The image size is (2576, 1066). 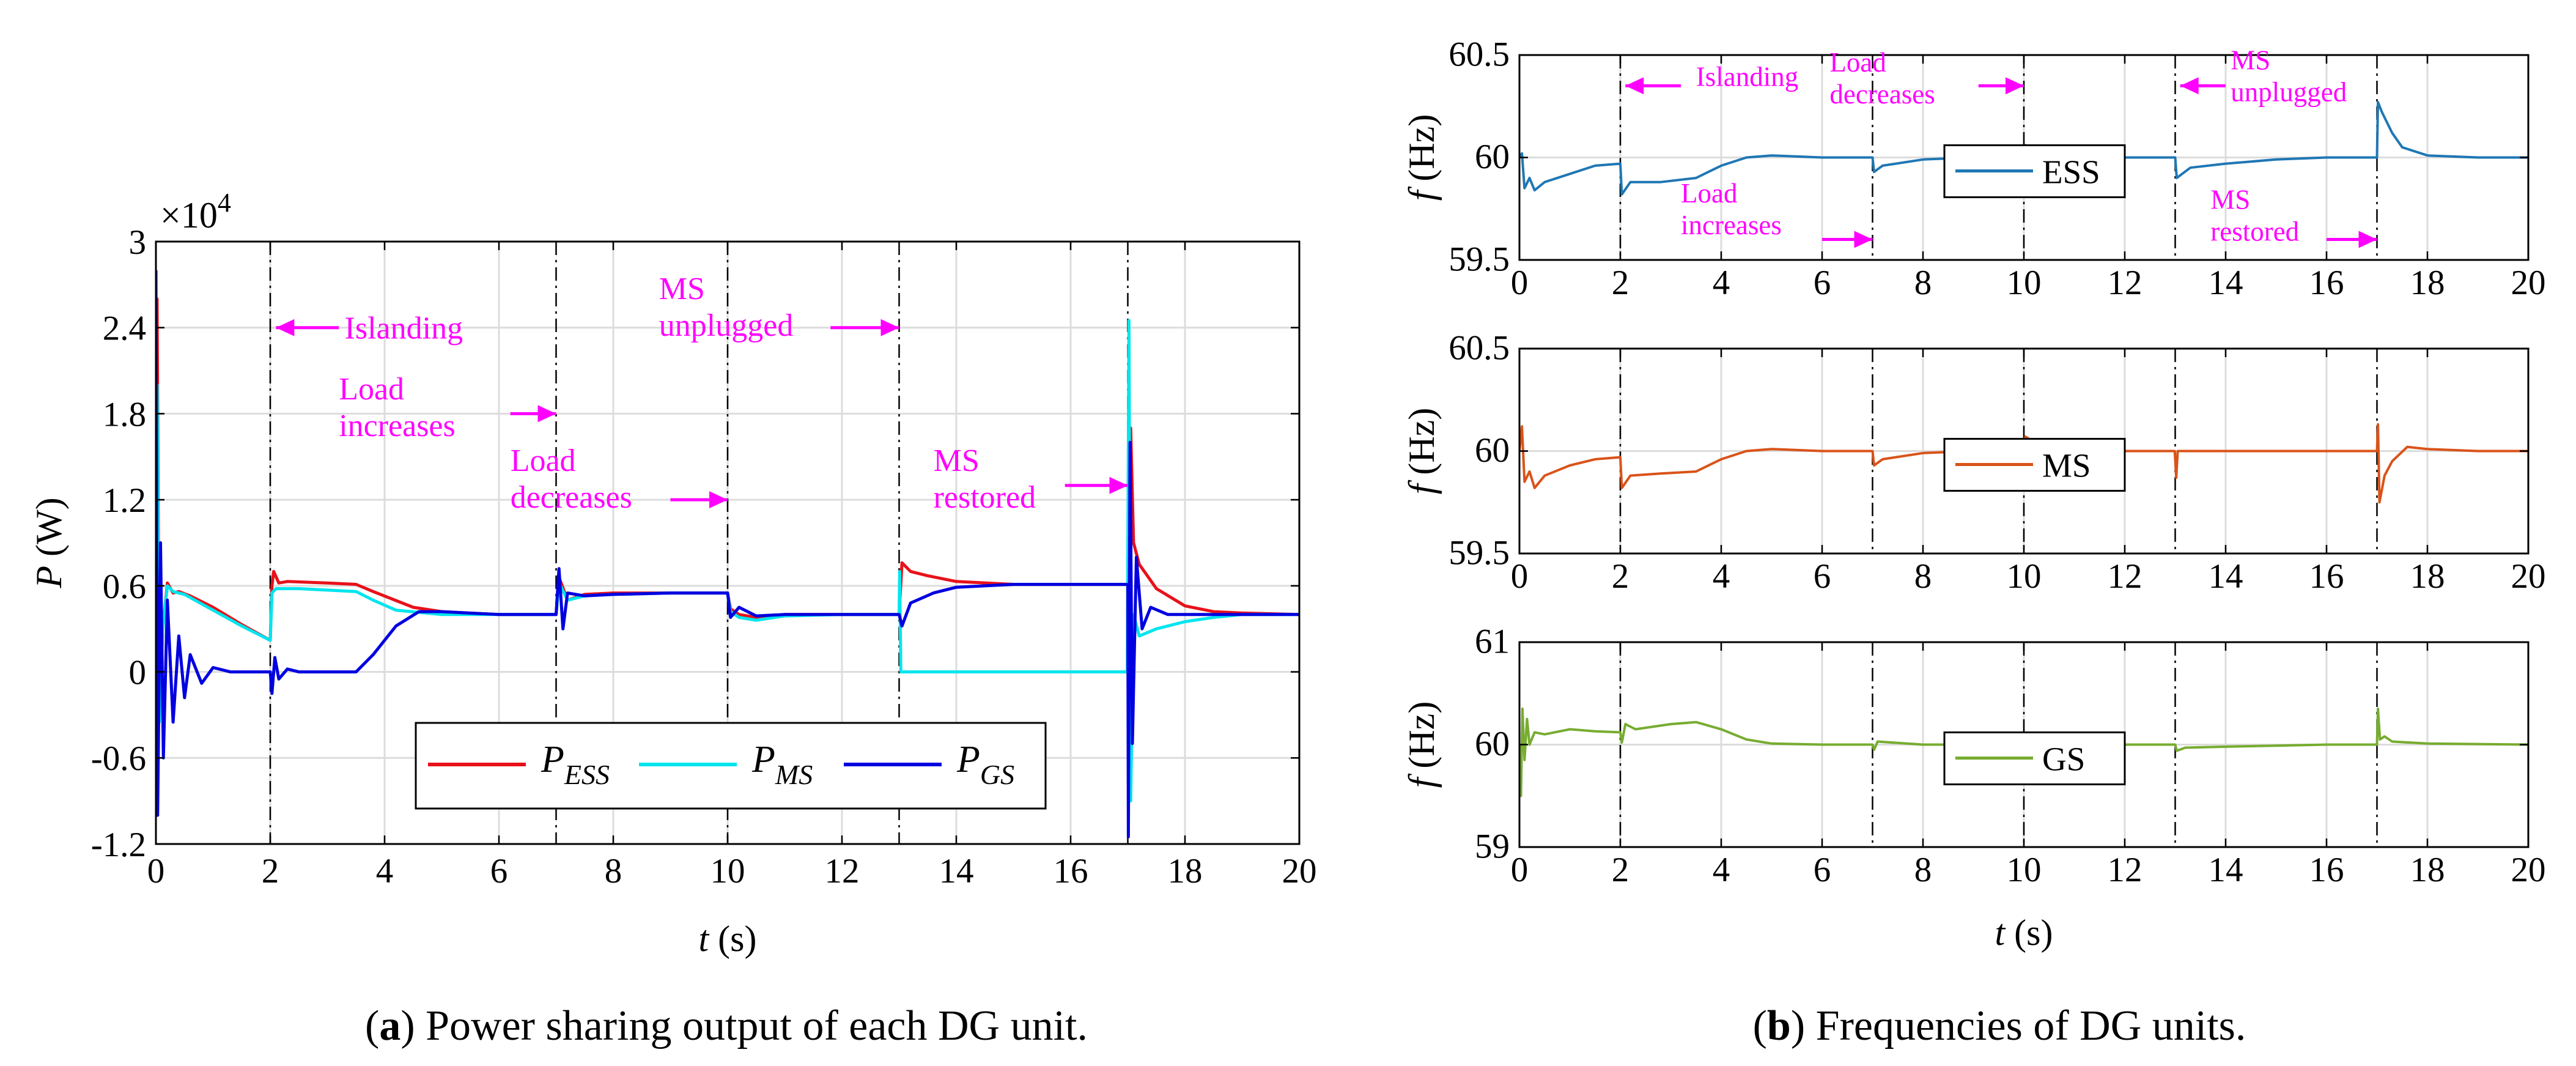 What do you see at coordinates (2189, 86) in the screenshot?
I see `b-annotation-ms-unplugged-arrow-head` at bounding box center [2189, 86].